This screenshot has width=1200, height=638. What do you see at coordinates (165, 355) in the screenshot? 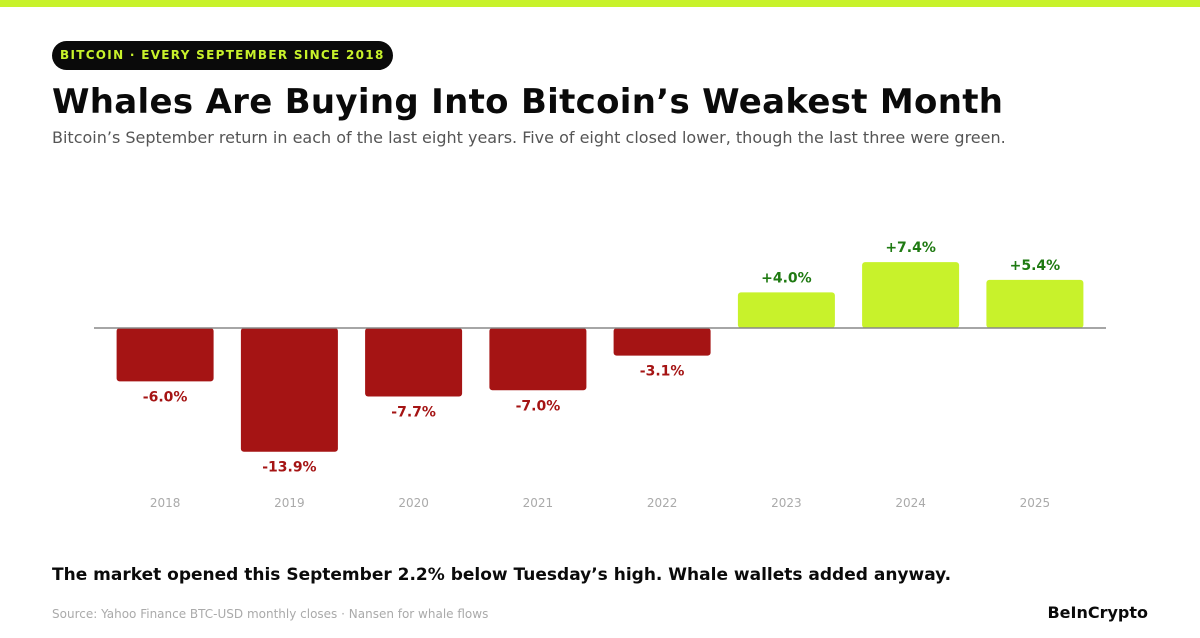
I see `bar-2018` at bounding box center [165, 355].